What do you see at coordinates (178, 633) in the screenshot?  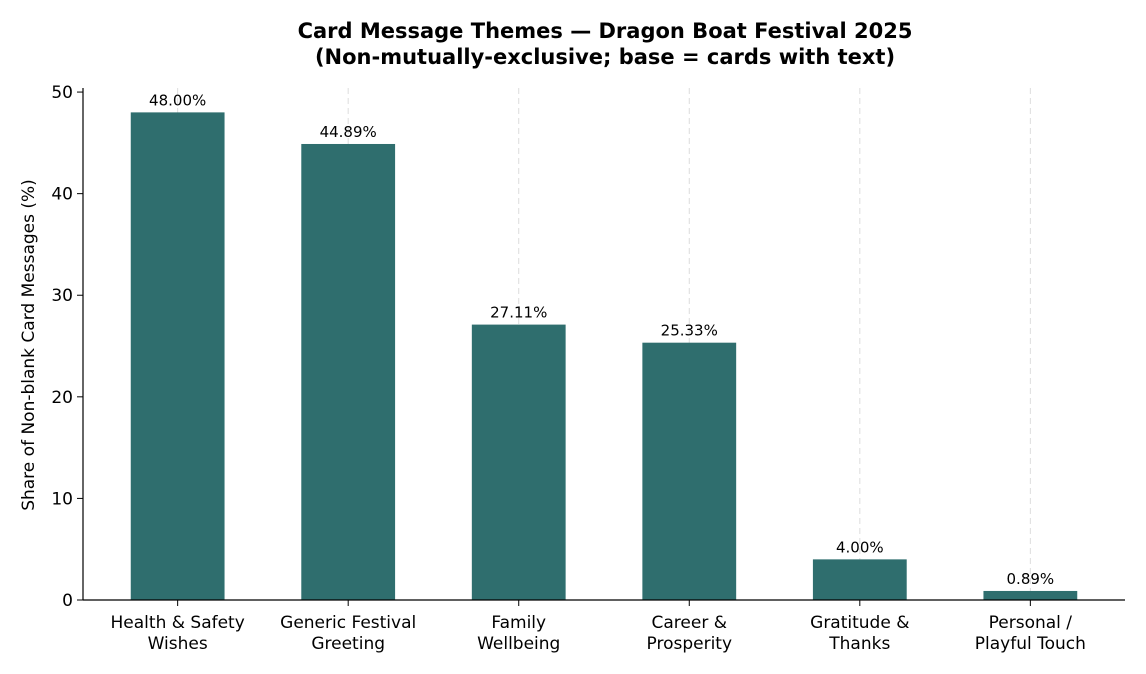 I see `x-tick-label: Health & Safety Wishes` at bounding box center [178, 633].